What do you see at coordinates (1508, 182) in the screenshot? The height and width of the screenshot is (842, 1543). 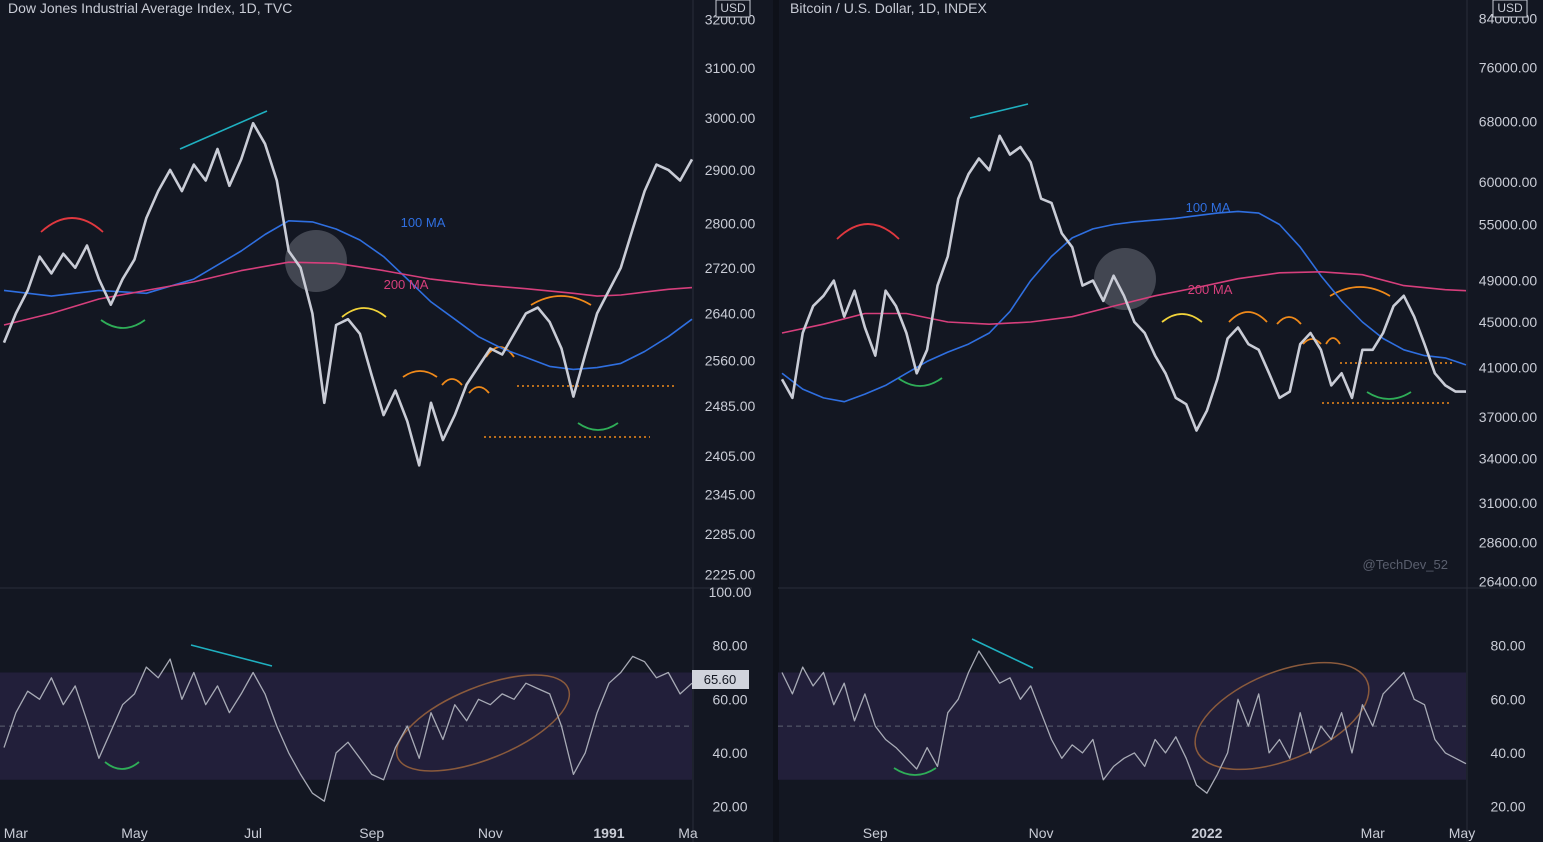 I see `btc-price-tick: 60000.00` at bounding box center [1508, 182].